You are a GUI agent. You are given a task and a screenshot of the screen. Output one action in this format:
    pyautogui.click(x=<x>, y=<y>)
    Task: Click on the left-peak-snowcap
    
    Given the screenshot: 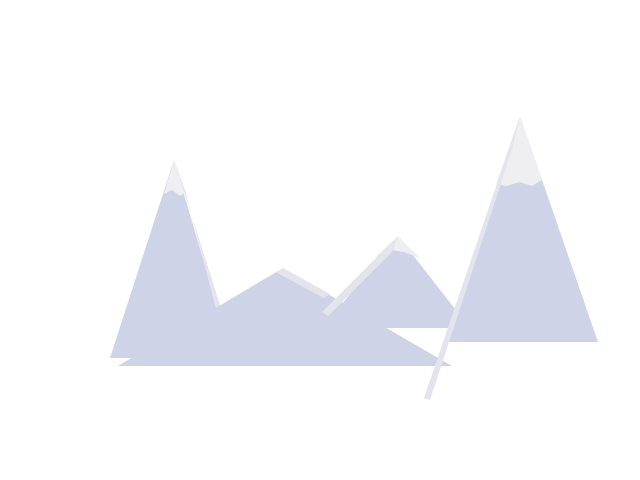 What is the action you would take?
    pyautogui.click(x=175, y=178)
    